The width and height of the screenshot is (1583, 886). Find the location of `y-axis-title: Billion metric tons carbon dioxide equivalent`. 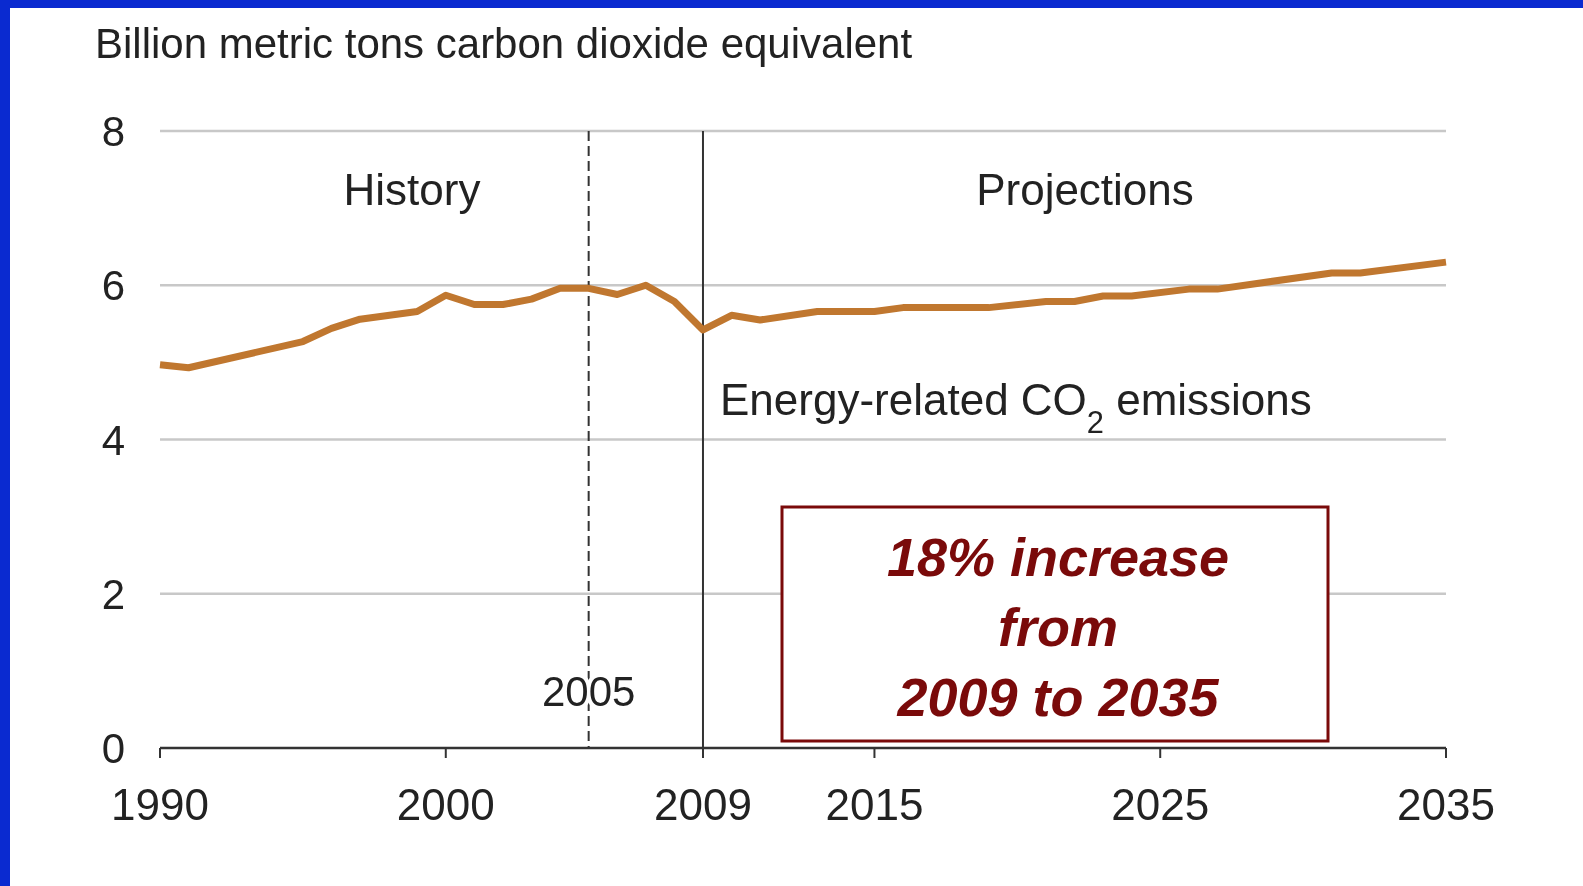

y-axis-title: Billion metric tons carbon dioxide equivalent is located at coordinates (504, 43).